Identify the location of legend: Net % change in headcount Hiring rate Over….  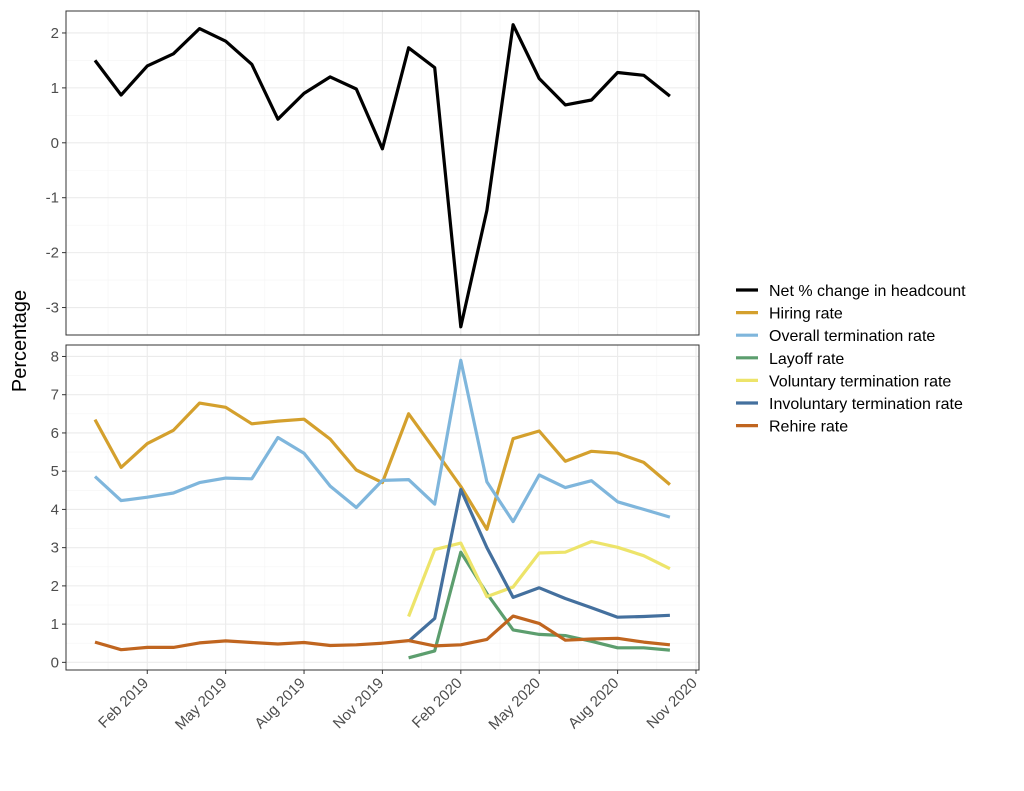
(851, 359).